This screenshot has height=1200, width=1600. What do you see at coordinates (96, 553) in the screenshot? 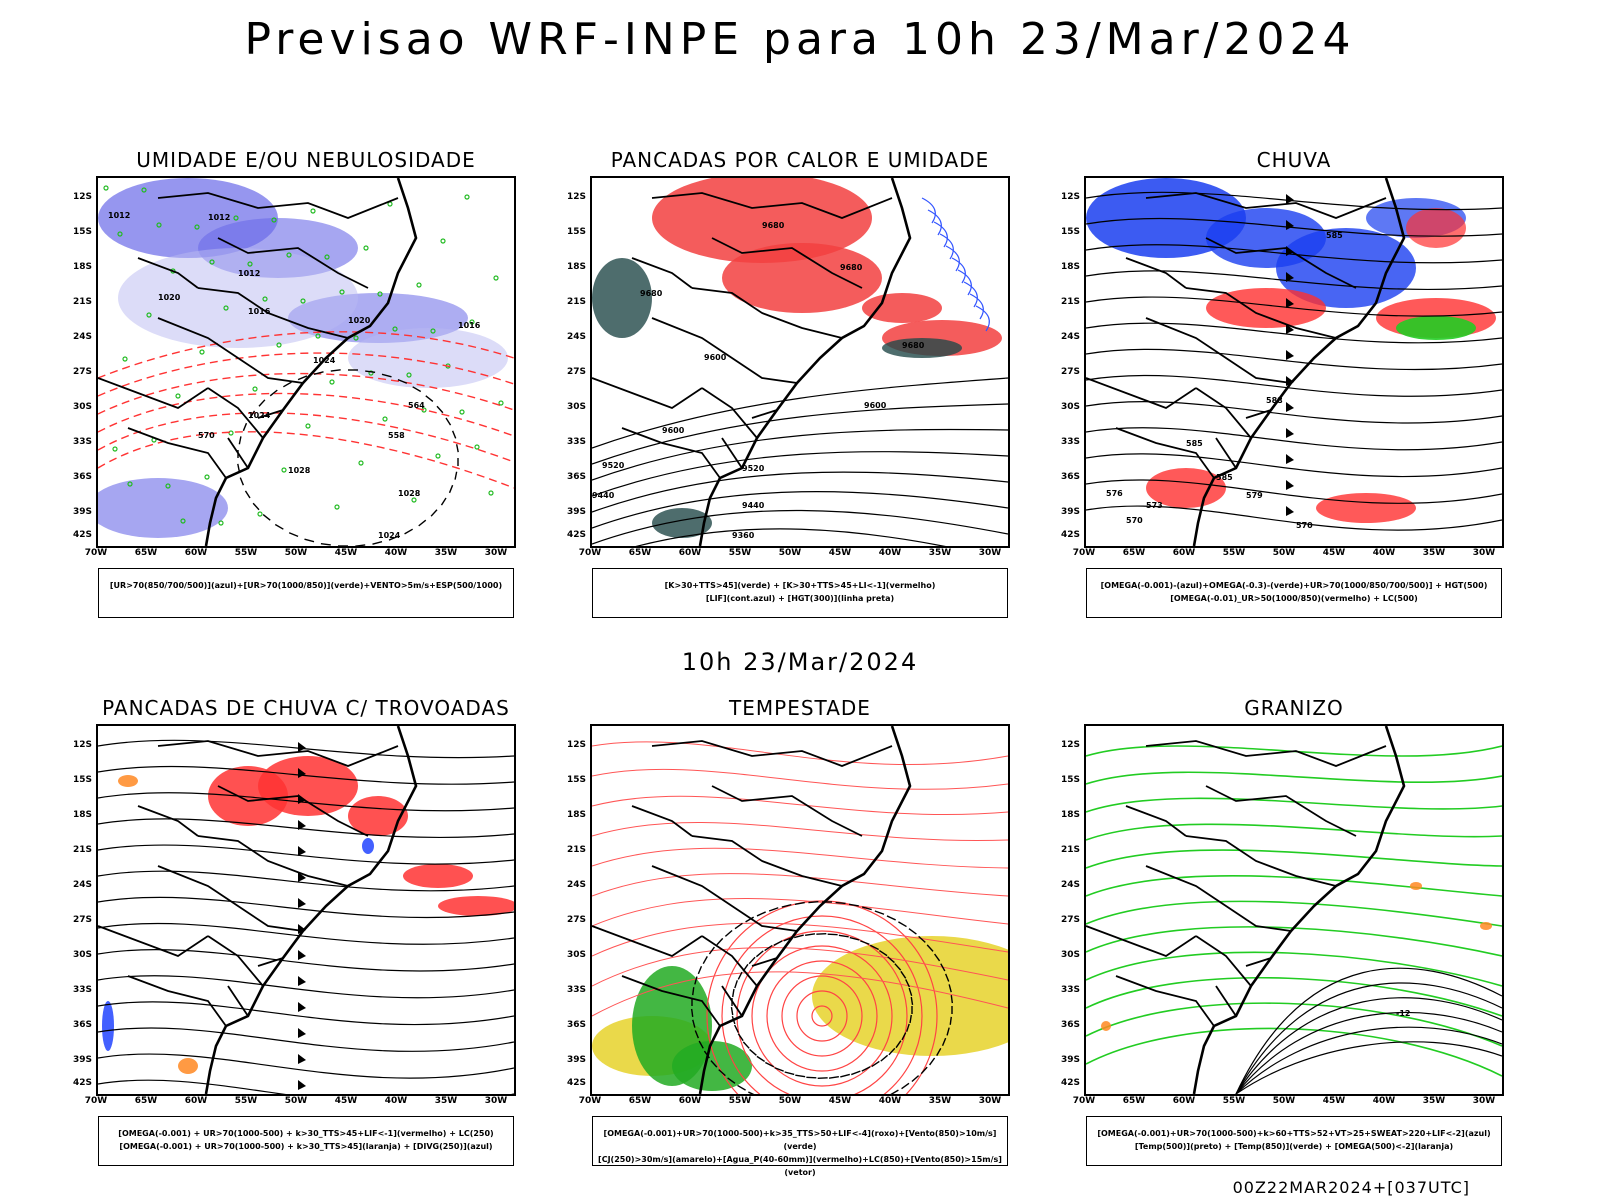
I see `longitude-tick-label: 70W` at bounding box center [96, 553].